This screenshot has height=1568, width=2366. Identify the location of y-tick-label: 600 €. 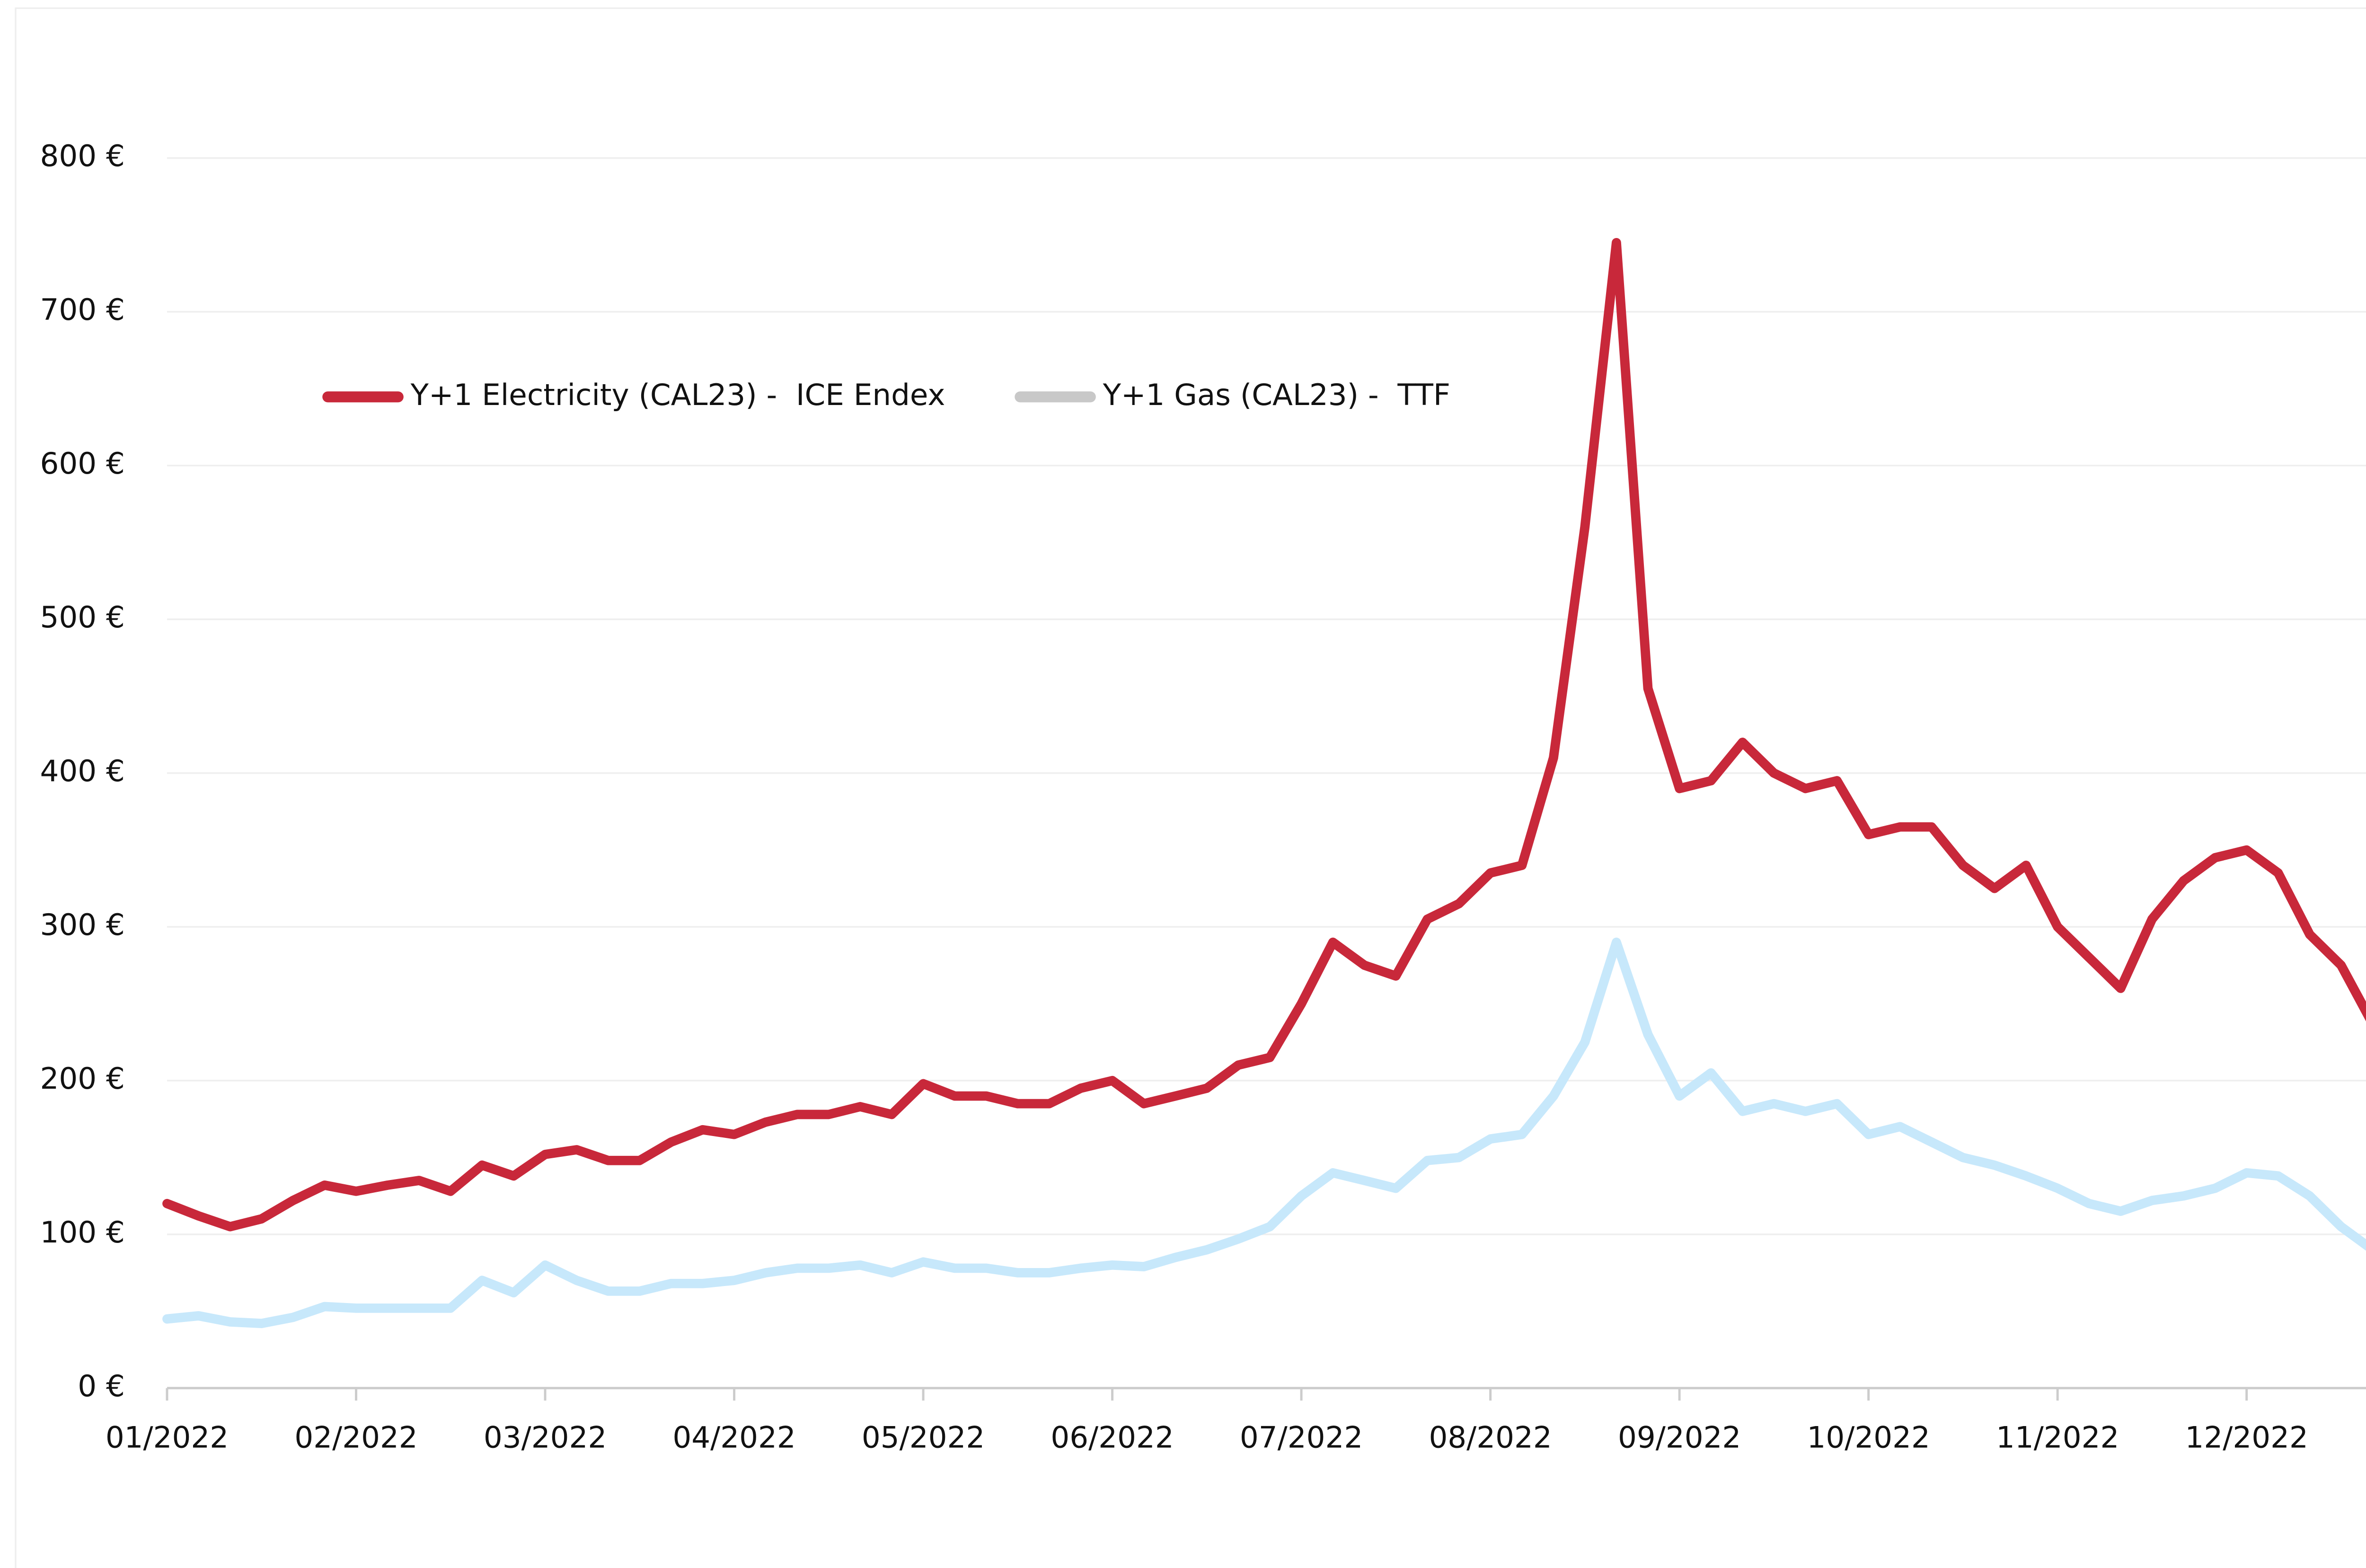
(82, 463).